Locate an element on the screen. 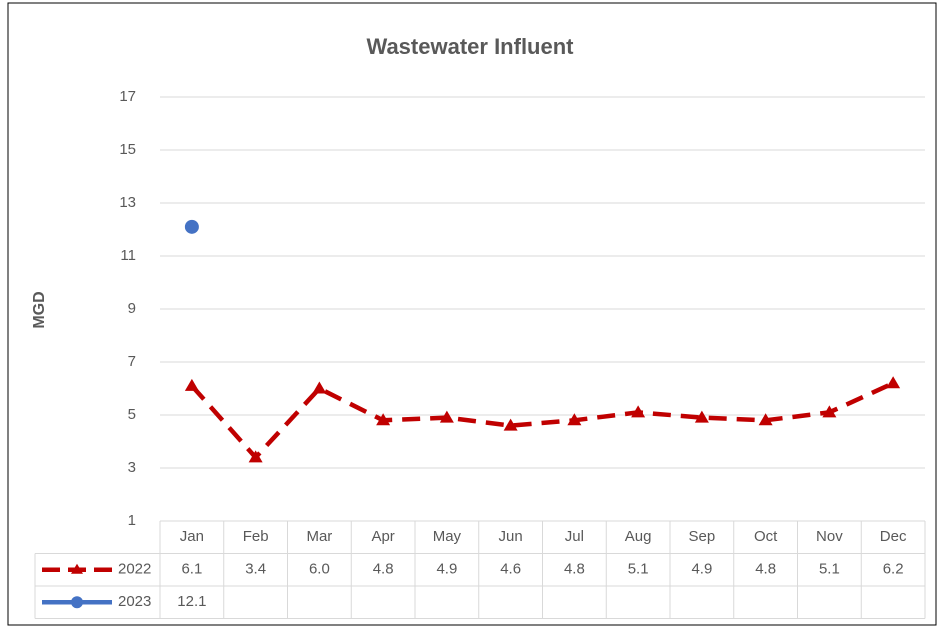  x-tick-label: Mar is located at coordinates (319, 536).